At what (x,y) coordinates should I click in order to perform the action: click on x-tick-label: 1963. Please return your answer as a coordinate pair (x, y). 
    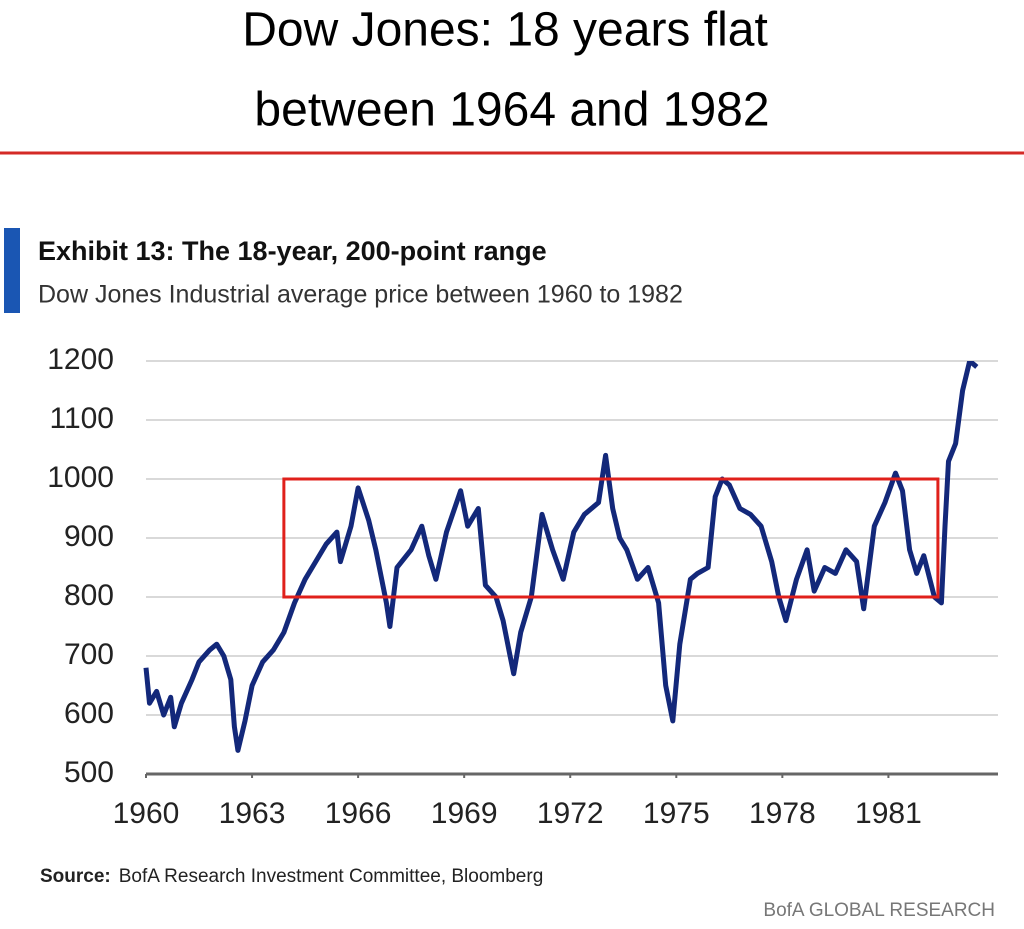
    Looking at the image, I should click on (252, 813).